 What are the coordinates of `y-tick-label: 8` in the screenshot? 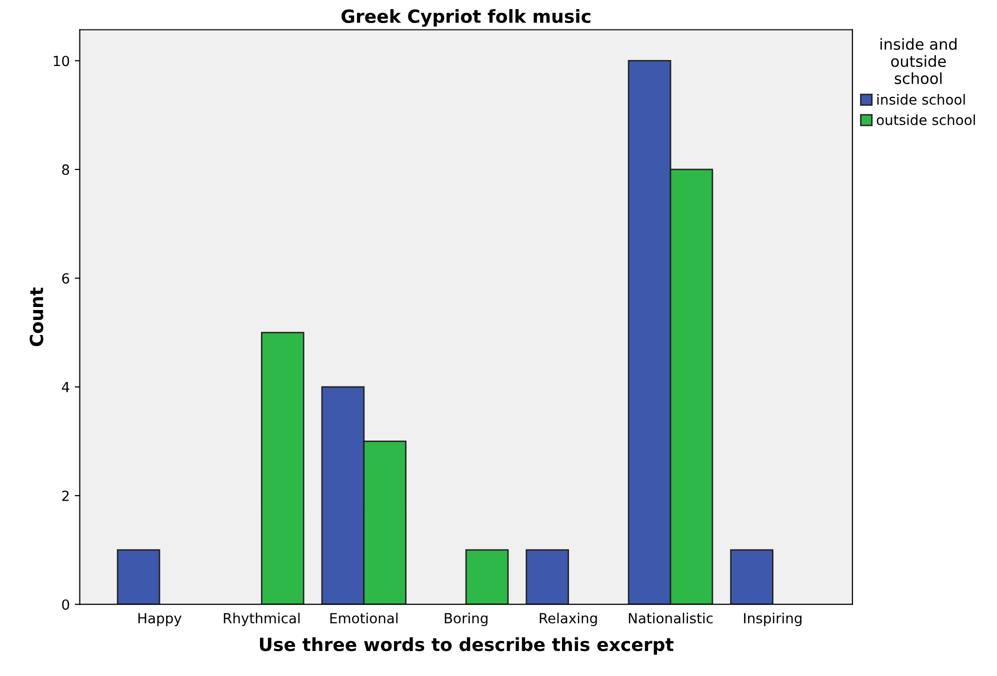 It's located at (66, 169).